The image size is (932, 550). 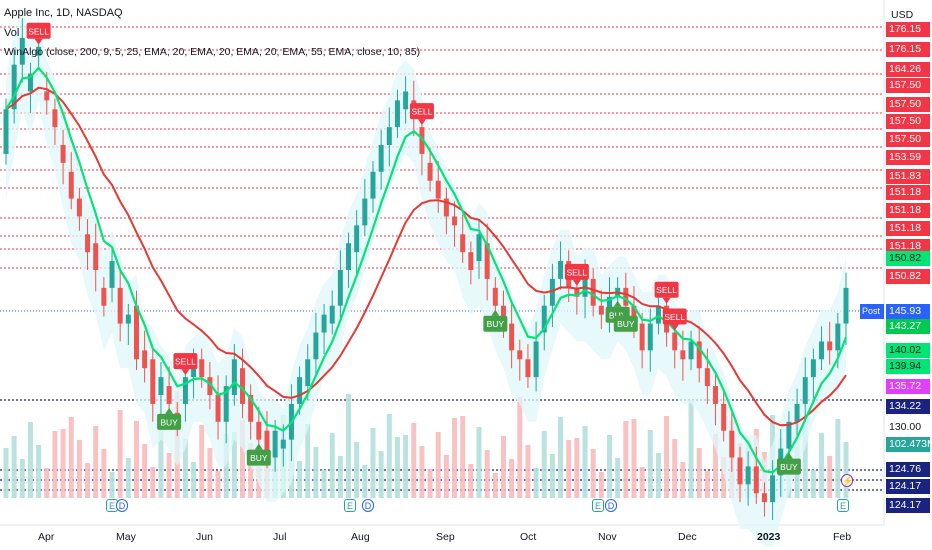 I want to click on time-axis-label: Jun, so click(x=204, y=537).